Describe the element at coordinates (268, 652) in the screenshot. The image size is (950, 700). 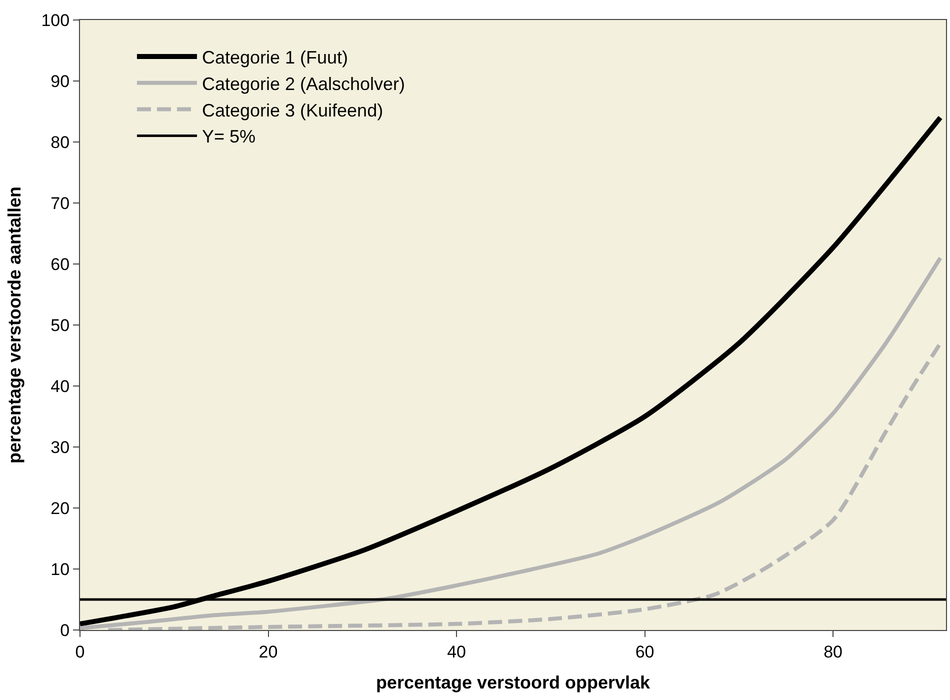
I see `x-tick-label: 20` at that location.